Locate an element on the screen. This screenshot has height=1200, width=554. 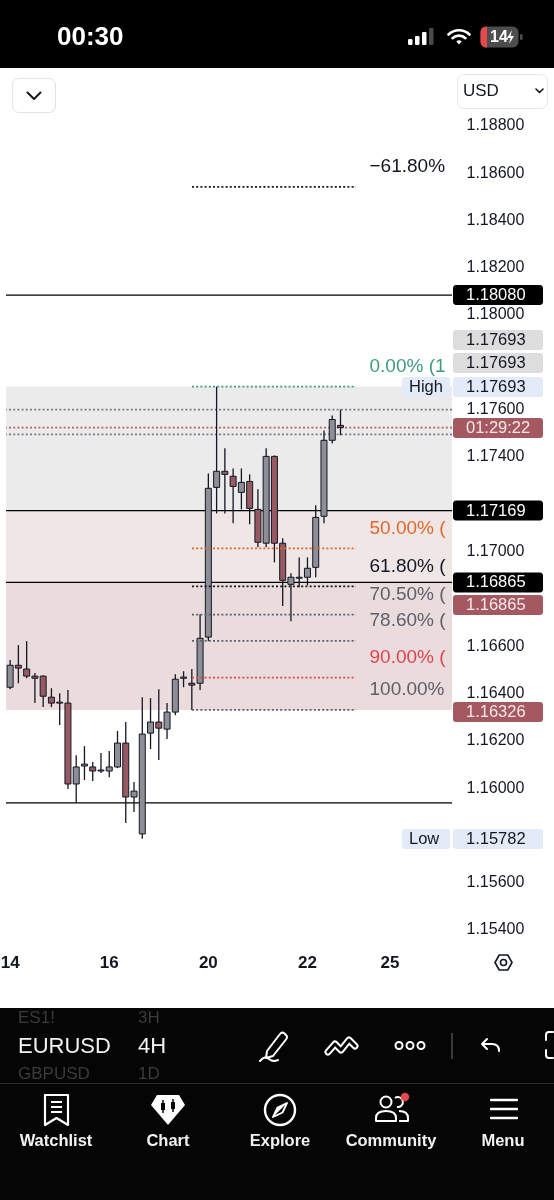
text: 1.16865 is located at coordinates (496, 605).